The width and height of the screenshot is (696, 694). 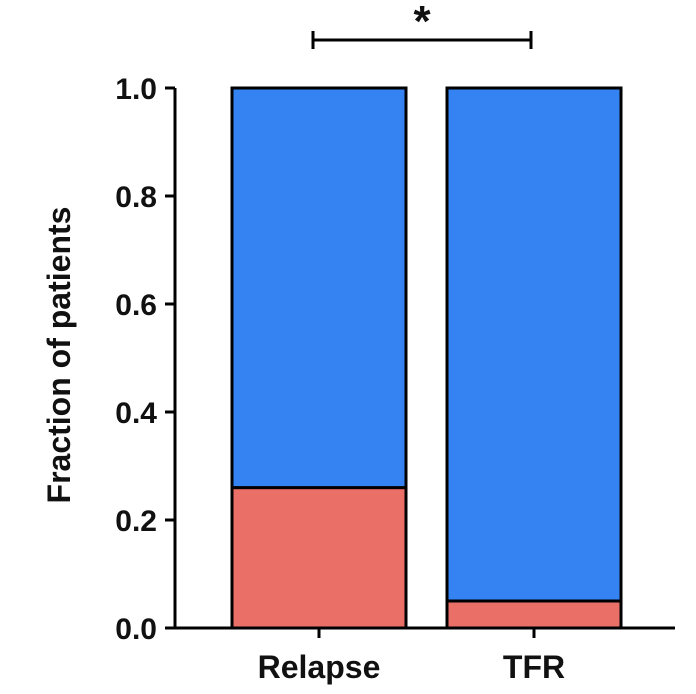 I want to click on significance-star: *, so click(x=422, y=23).